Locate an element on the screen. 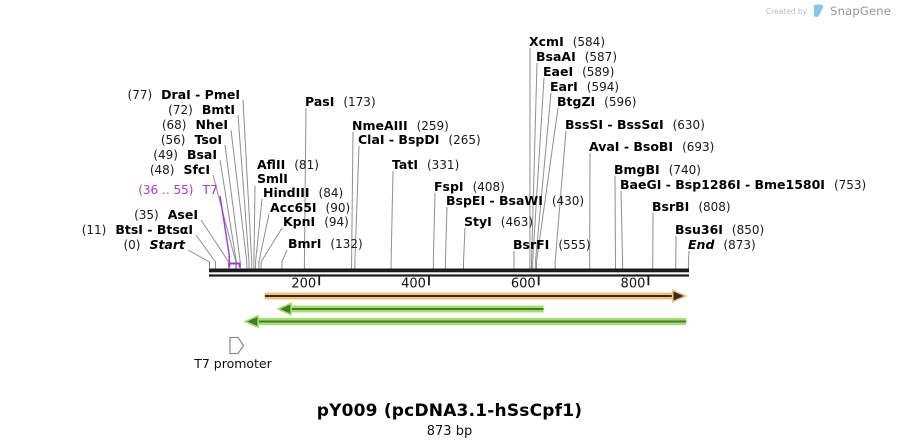 Image resolution: width=899 pixels, height=445 pixels. site-label-styi: StyI (463) is located at coordinates (498, 222).